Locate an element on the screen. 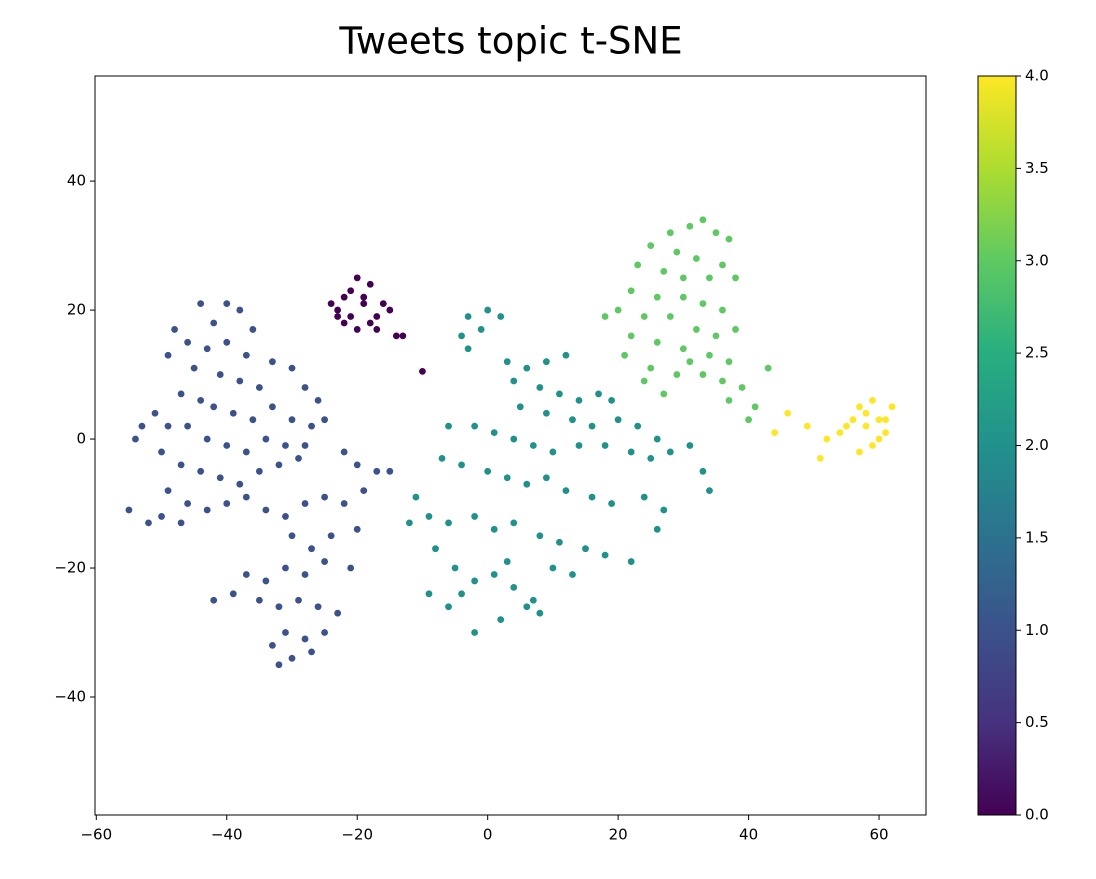  colorbar-tick-label: 0.5 is located at coordinates (1037, 722).